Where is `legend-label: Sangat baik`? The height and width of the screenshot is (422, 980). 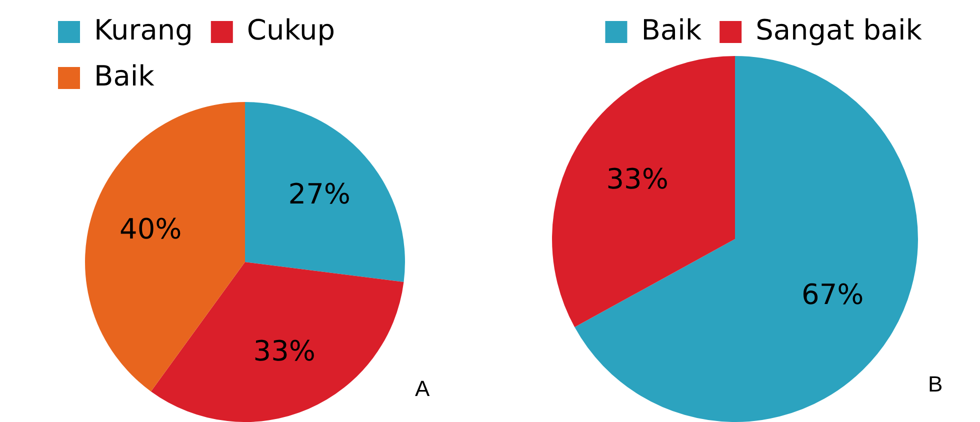 legend-label: Sangat baik is located at coordinates (839, 29).